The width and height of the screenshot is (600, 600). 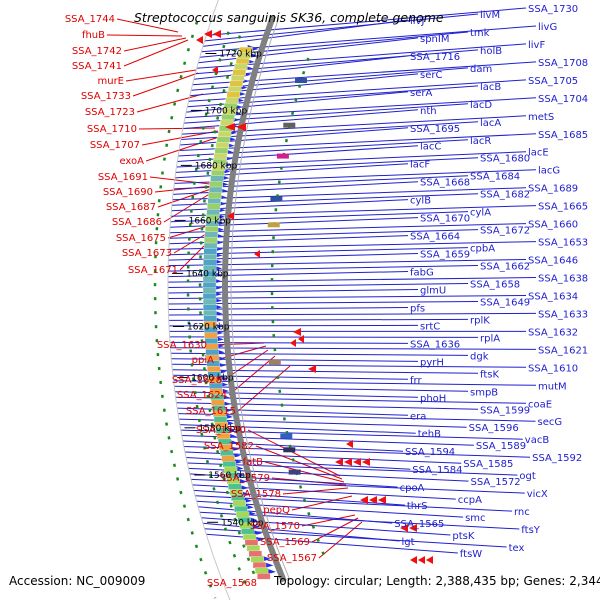 I want to click on gene-label-right: mutM, so click(x=552, y=386).